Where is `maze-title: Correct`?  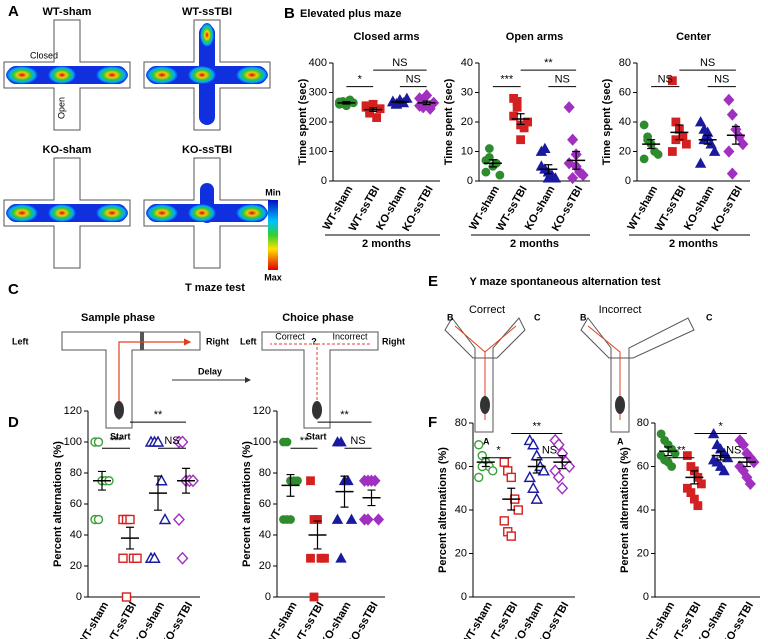 maze-title: Correct is located at coordinates (487, 310).